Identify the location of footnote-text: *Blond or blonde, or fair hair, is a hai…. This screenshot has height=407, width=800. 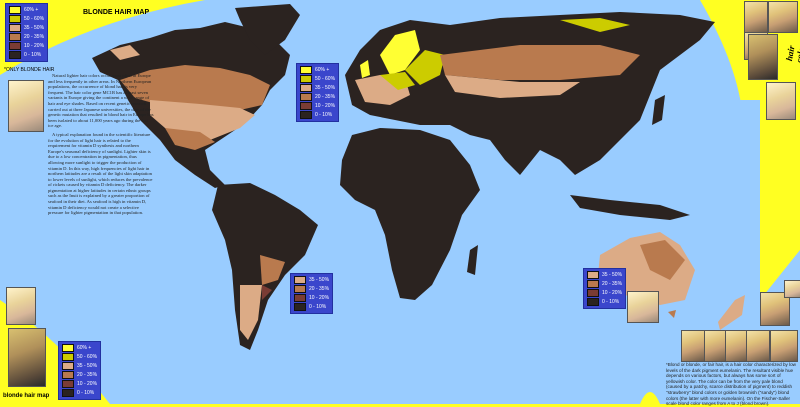
(731, 384).